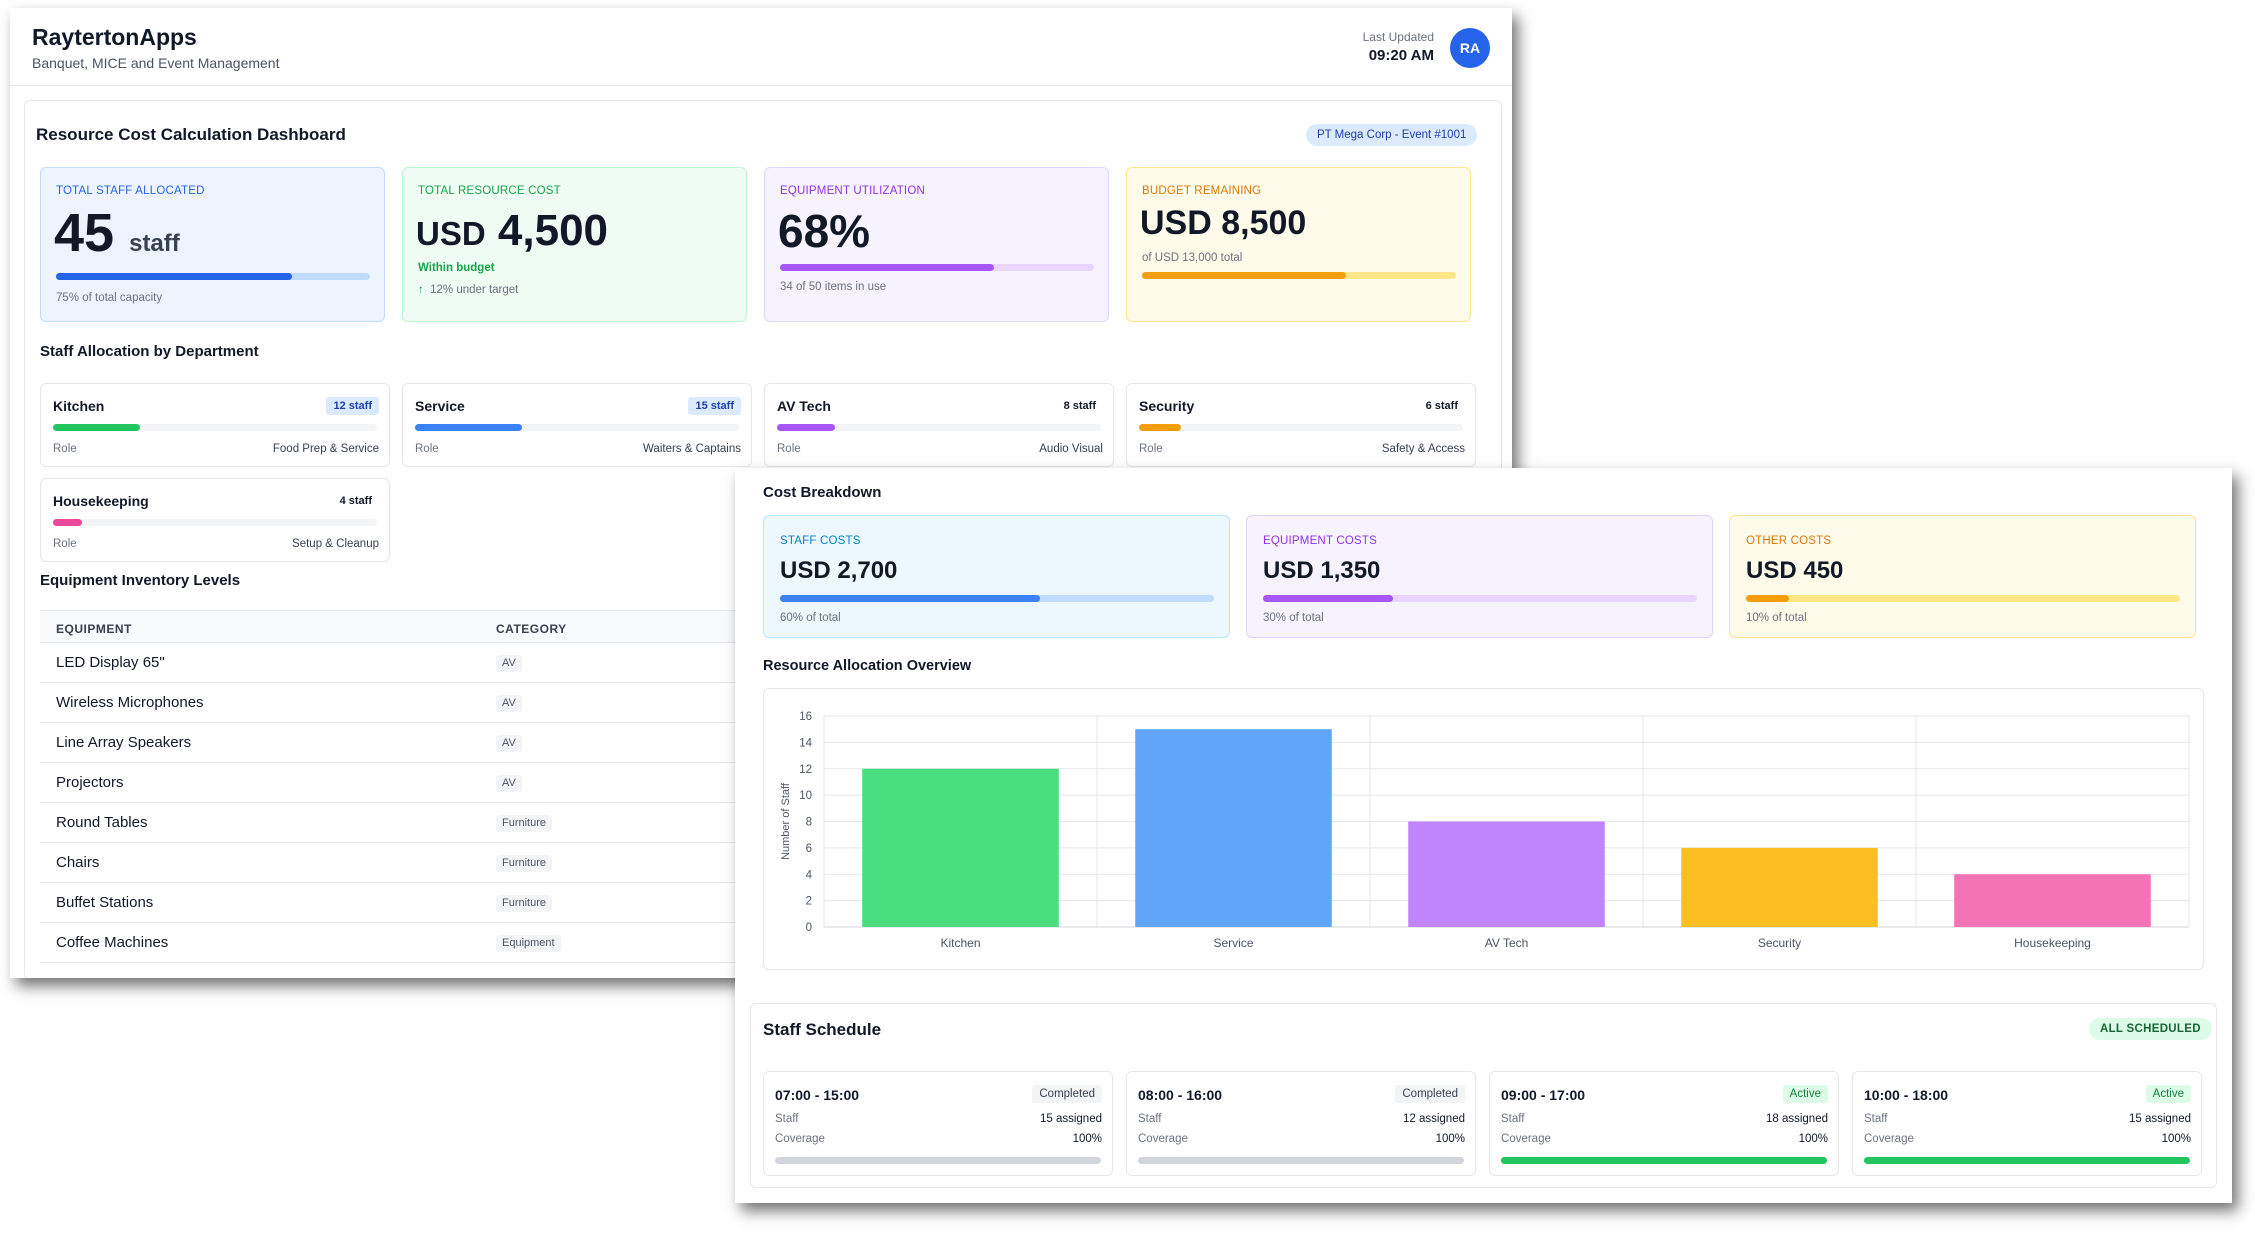  I want to click on schedule-title: Staff Schedule, so click(822, 1029).